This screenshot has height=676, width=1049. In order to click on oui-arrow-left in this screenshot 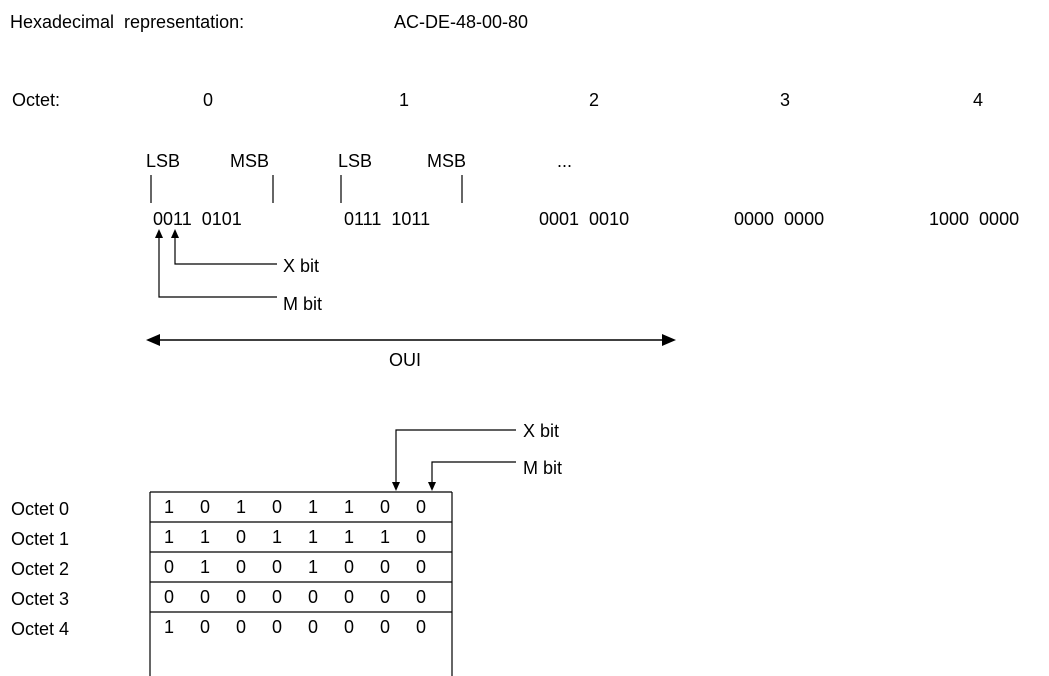, I will do `click(153, 340)`.